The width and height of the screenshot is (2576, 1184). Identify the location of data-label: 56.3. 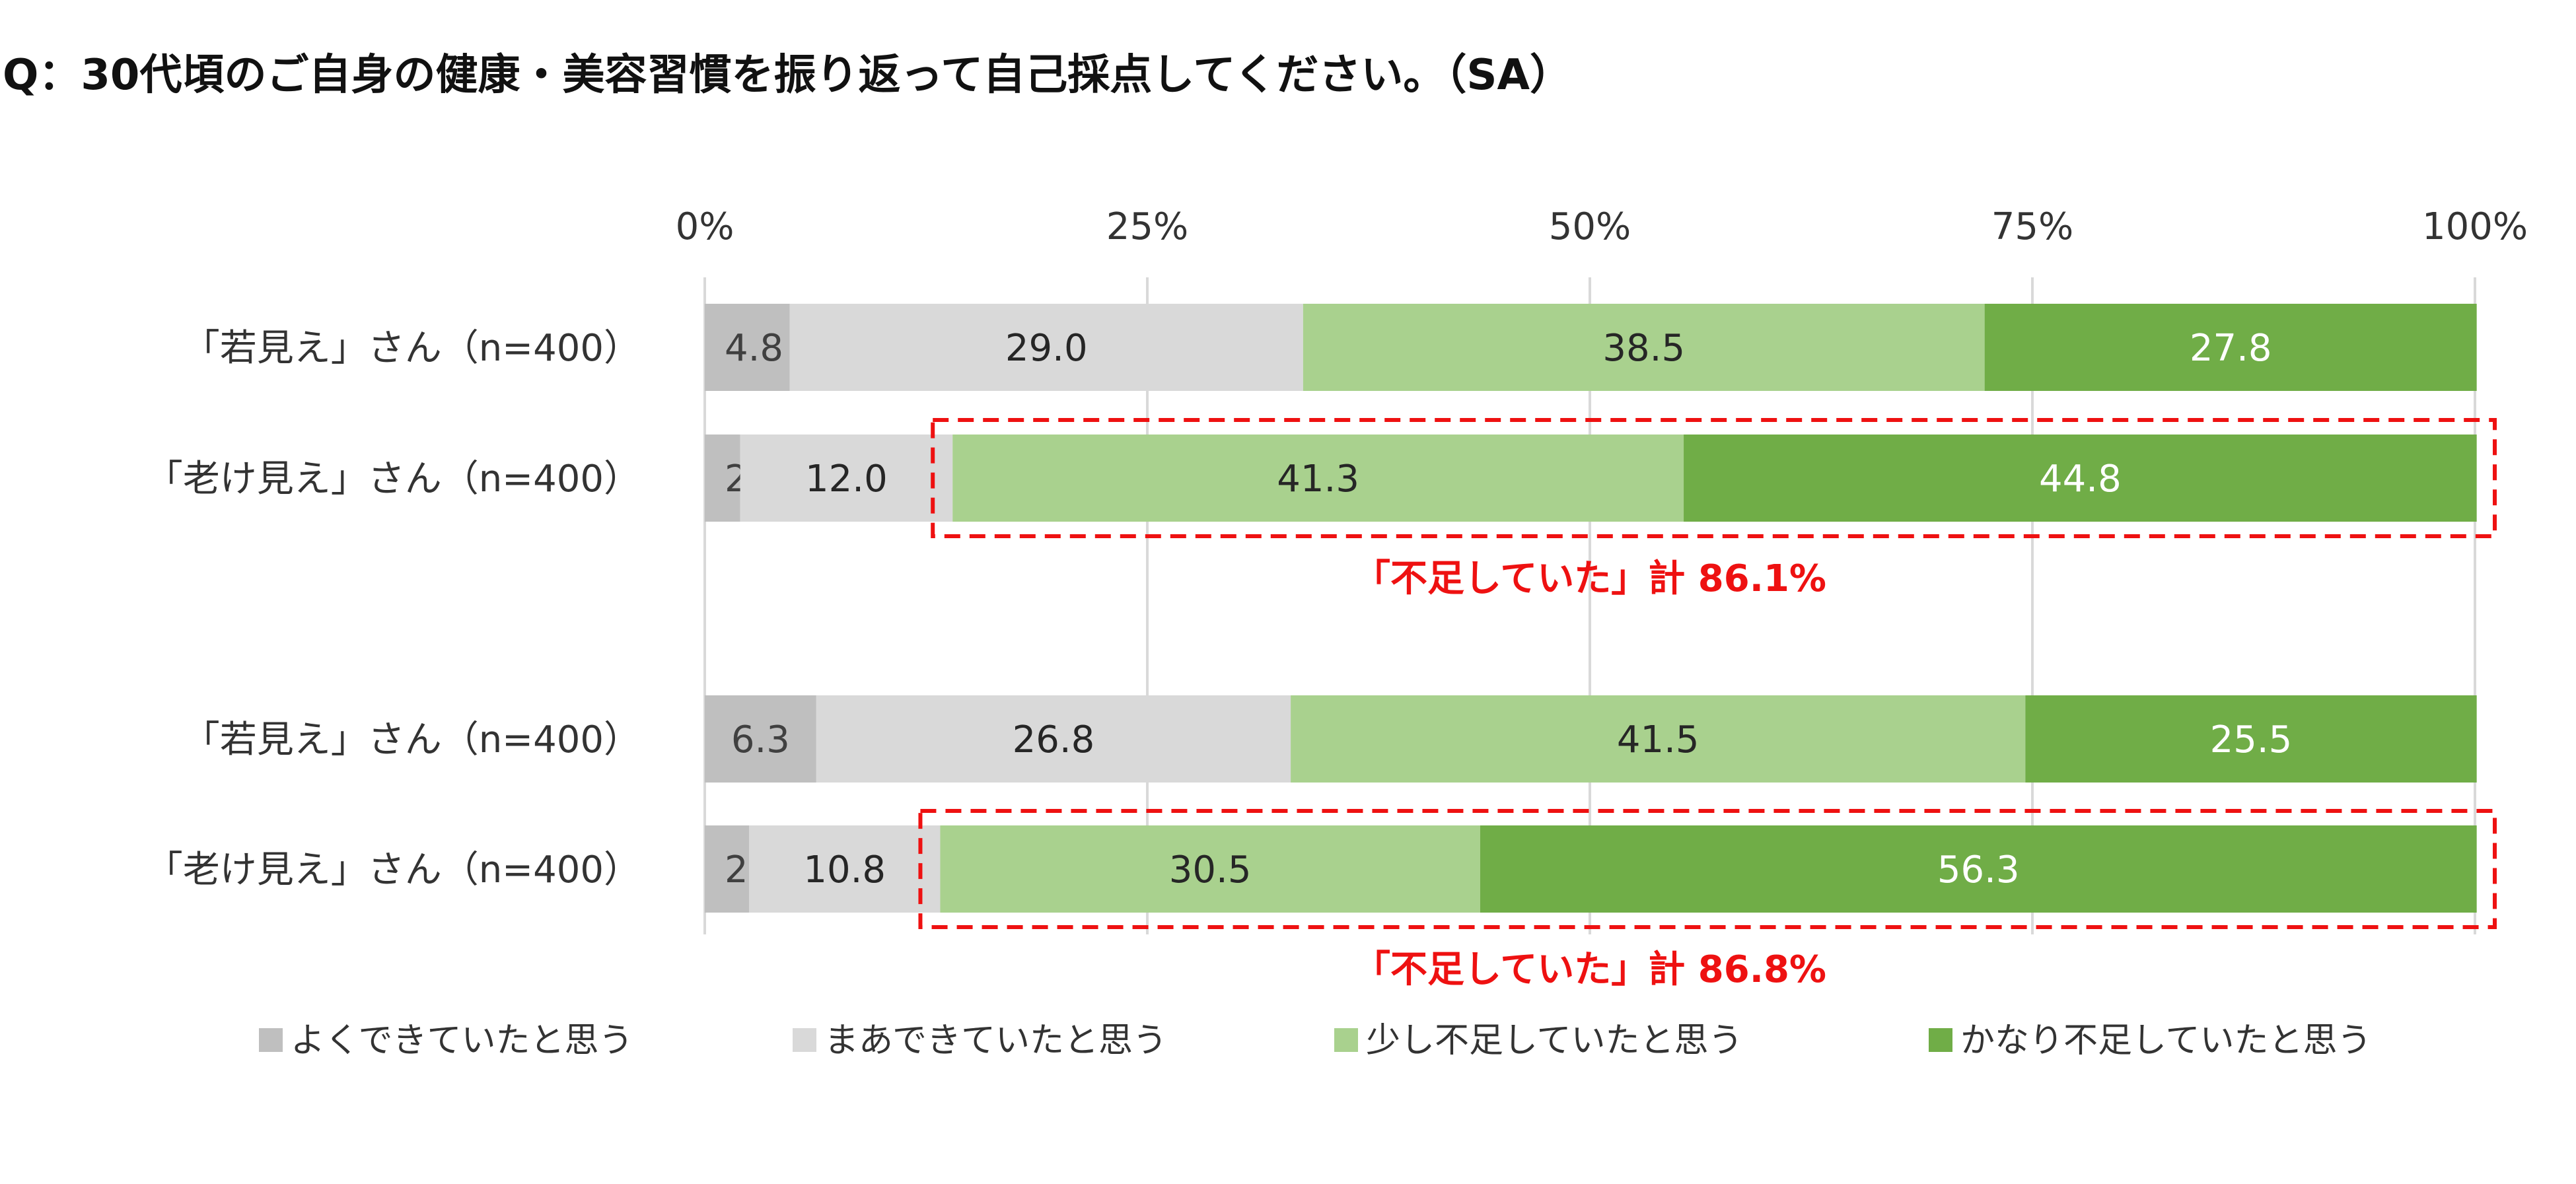
(1978, 870).